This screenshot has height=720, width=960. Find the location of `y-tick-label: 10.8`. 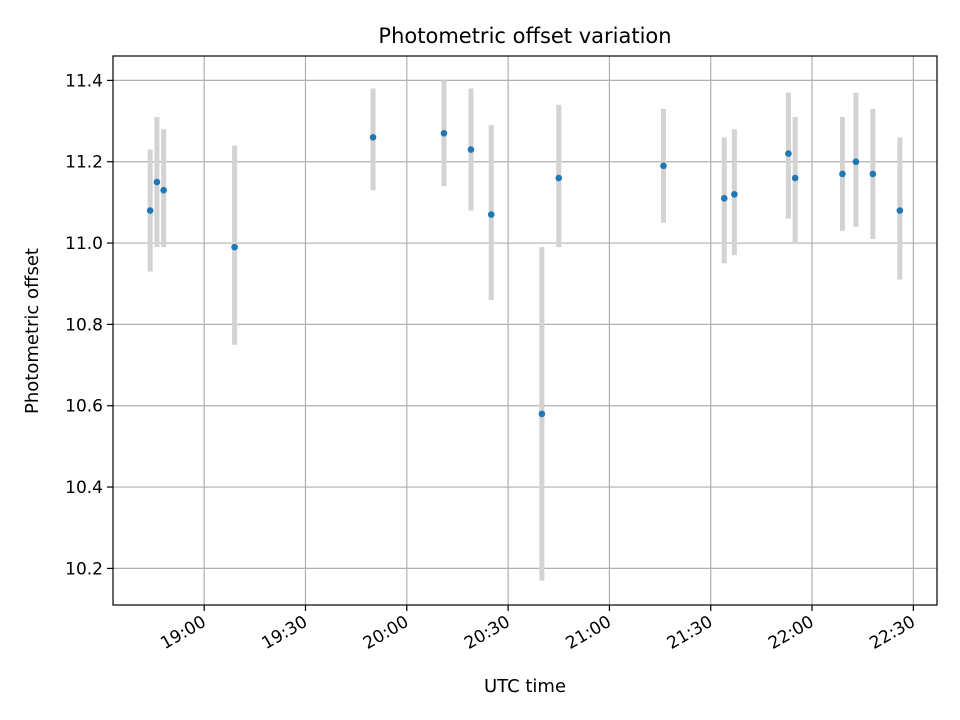

y-tick-label: 10.8 is located at coordinates (84, 325).